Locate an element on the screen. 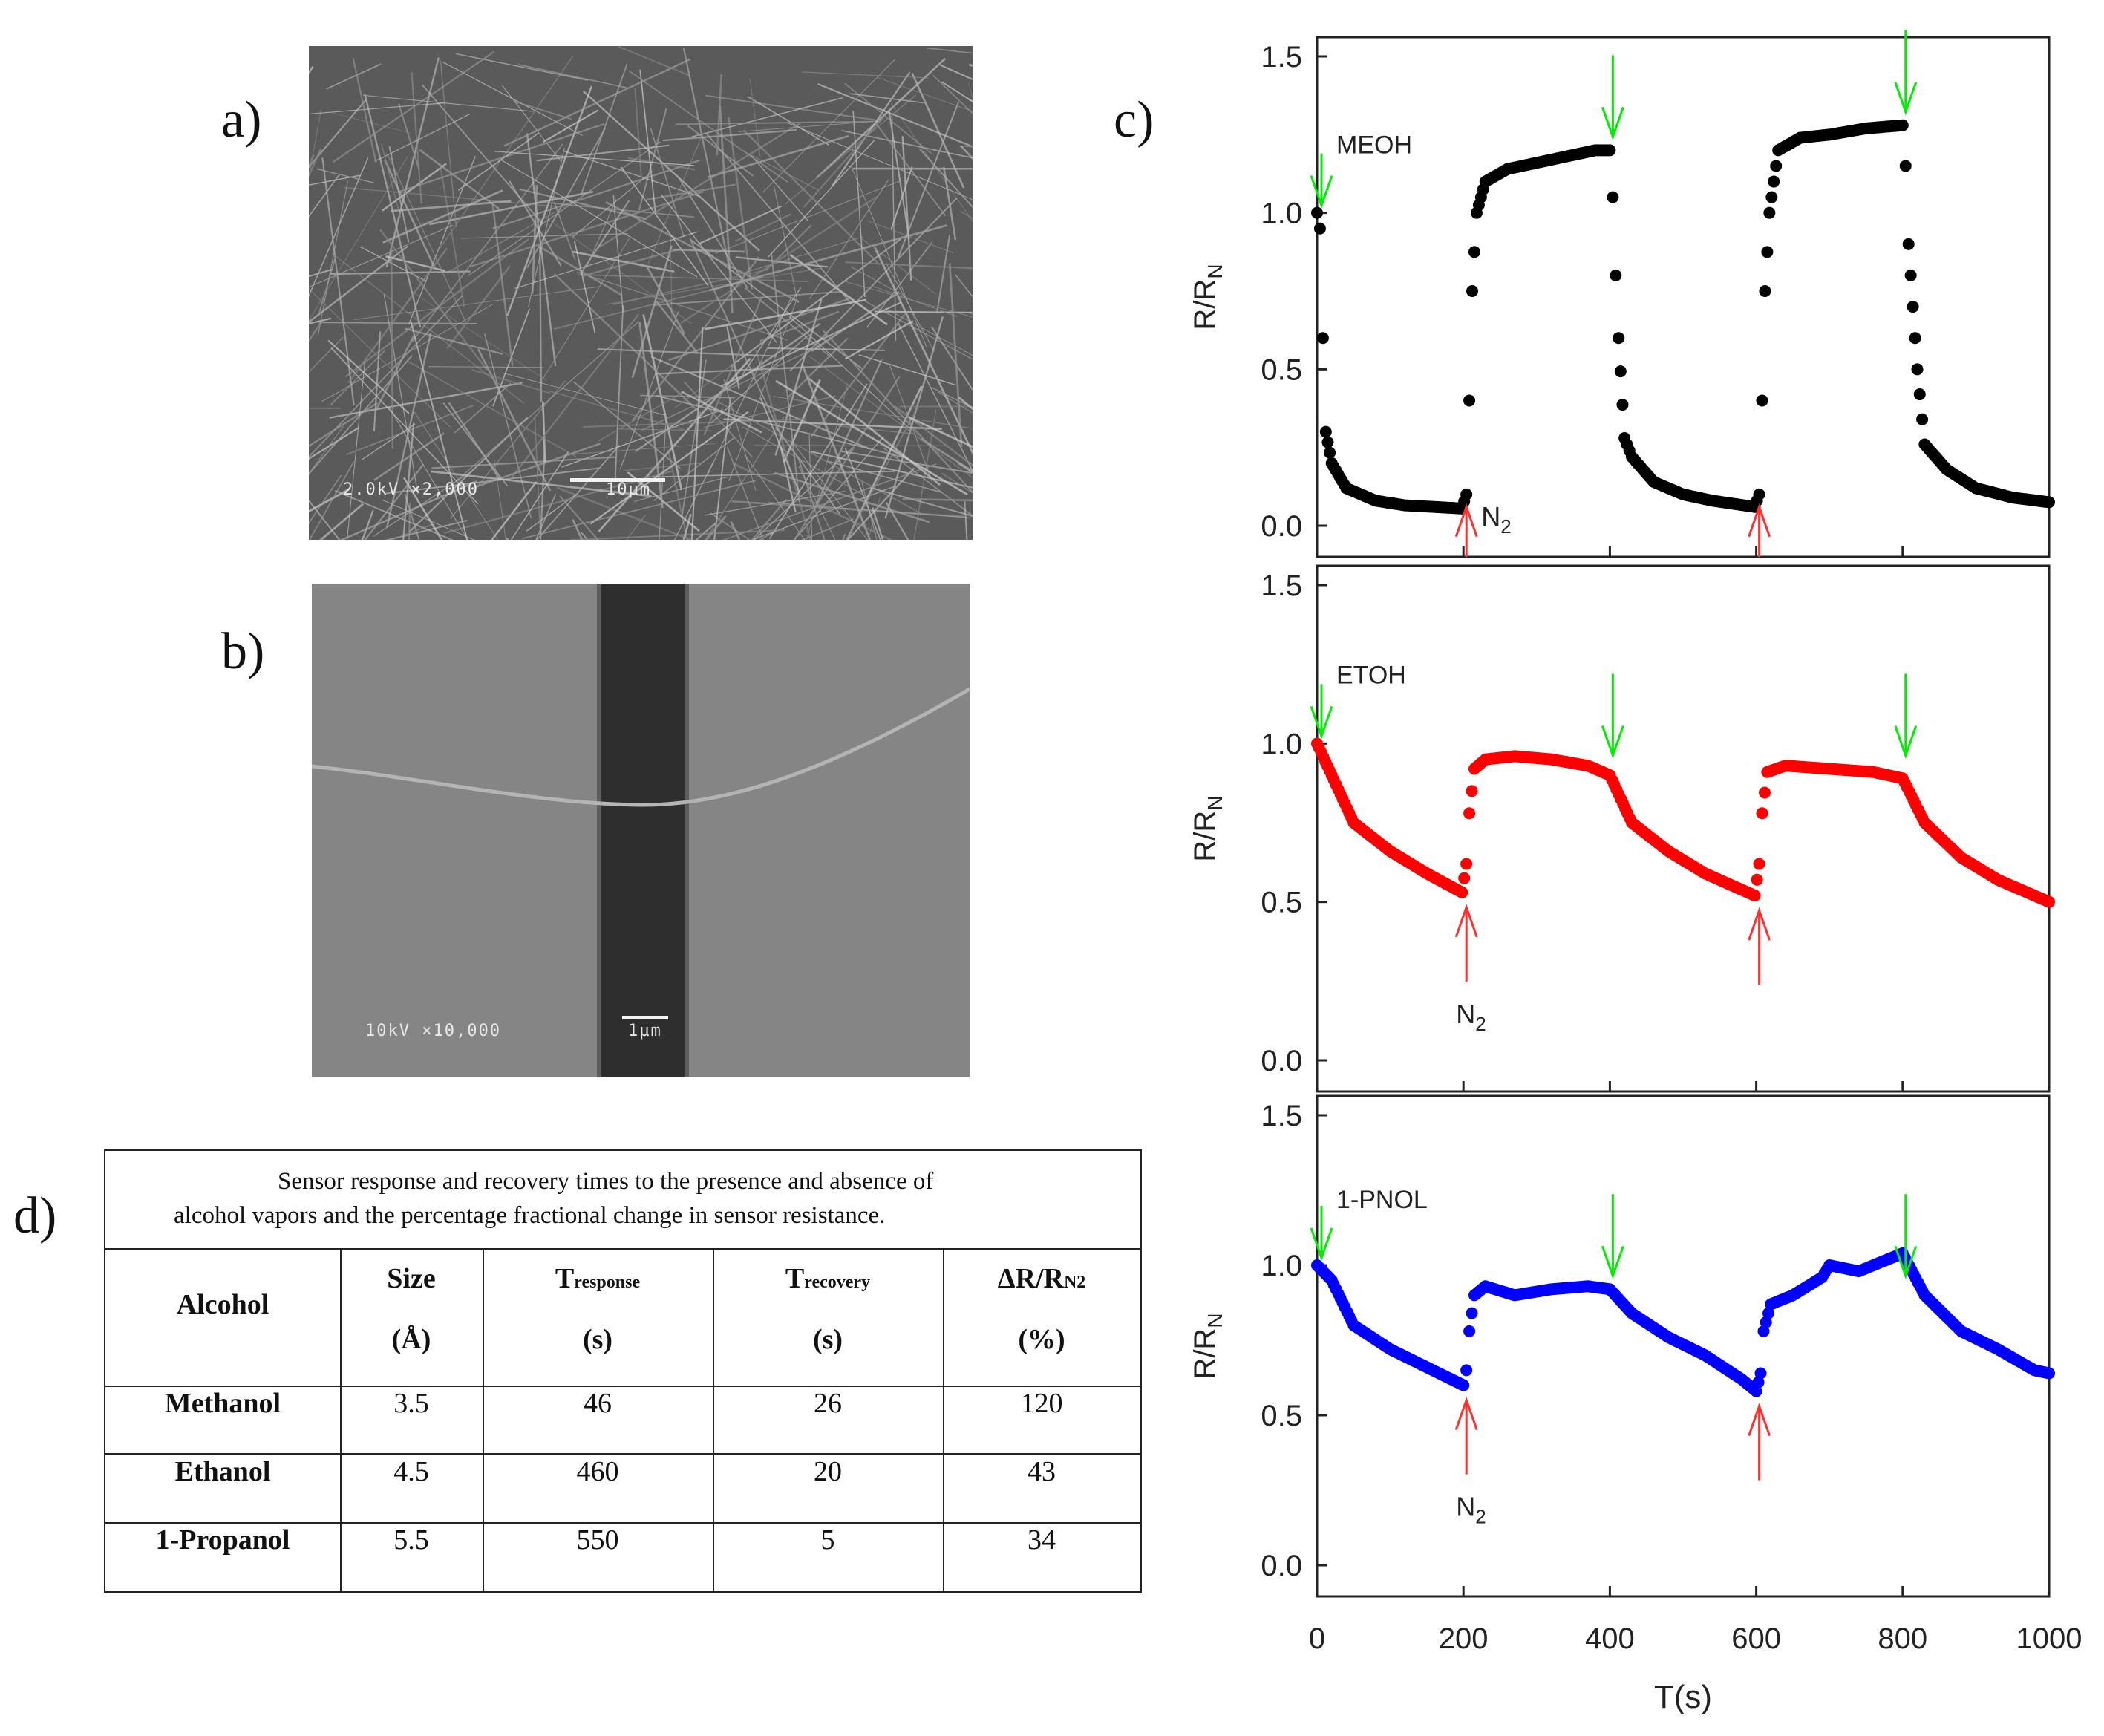 The height and width of the screenshot is (1736, 2104). row-ethanol-tresp: 460 is located at coordinates (598, 1471).